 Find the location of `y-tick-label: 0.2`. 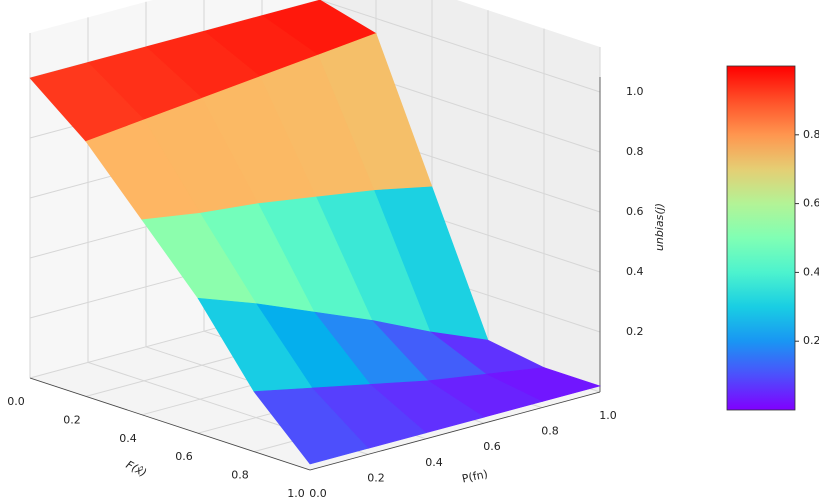

y-tick-label: 0.2 is located at coordinates (376, 477).